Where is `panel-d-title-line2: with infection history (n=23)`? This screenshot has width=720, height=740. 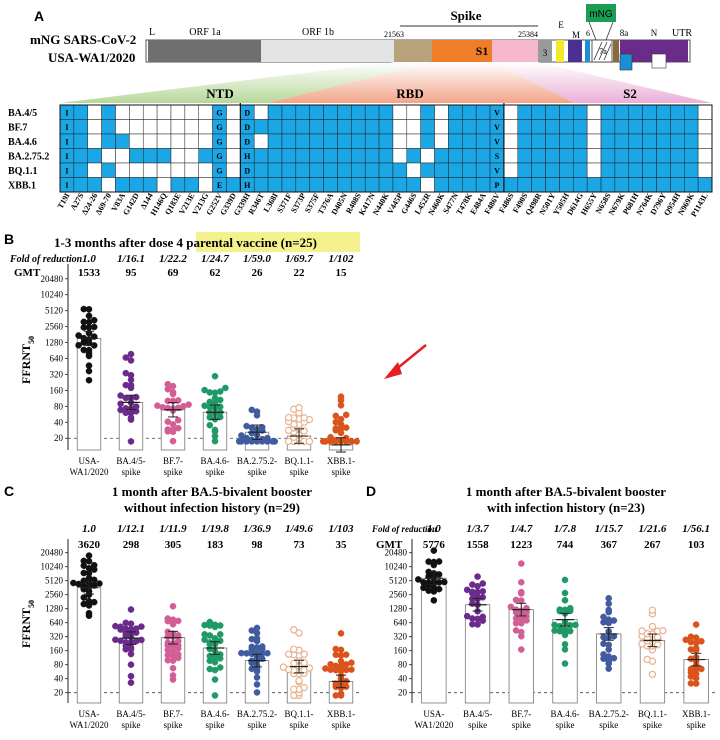
panel-d-title-line2: with infection history (n=23) is located at coordinates (566, 507).